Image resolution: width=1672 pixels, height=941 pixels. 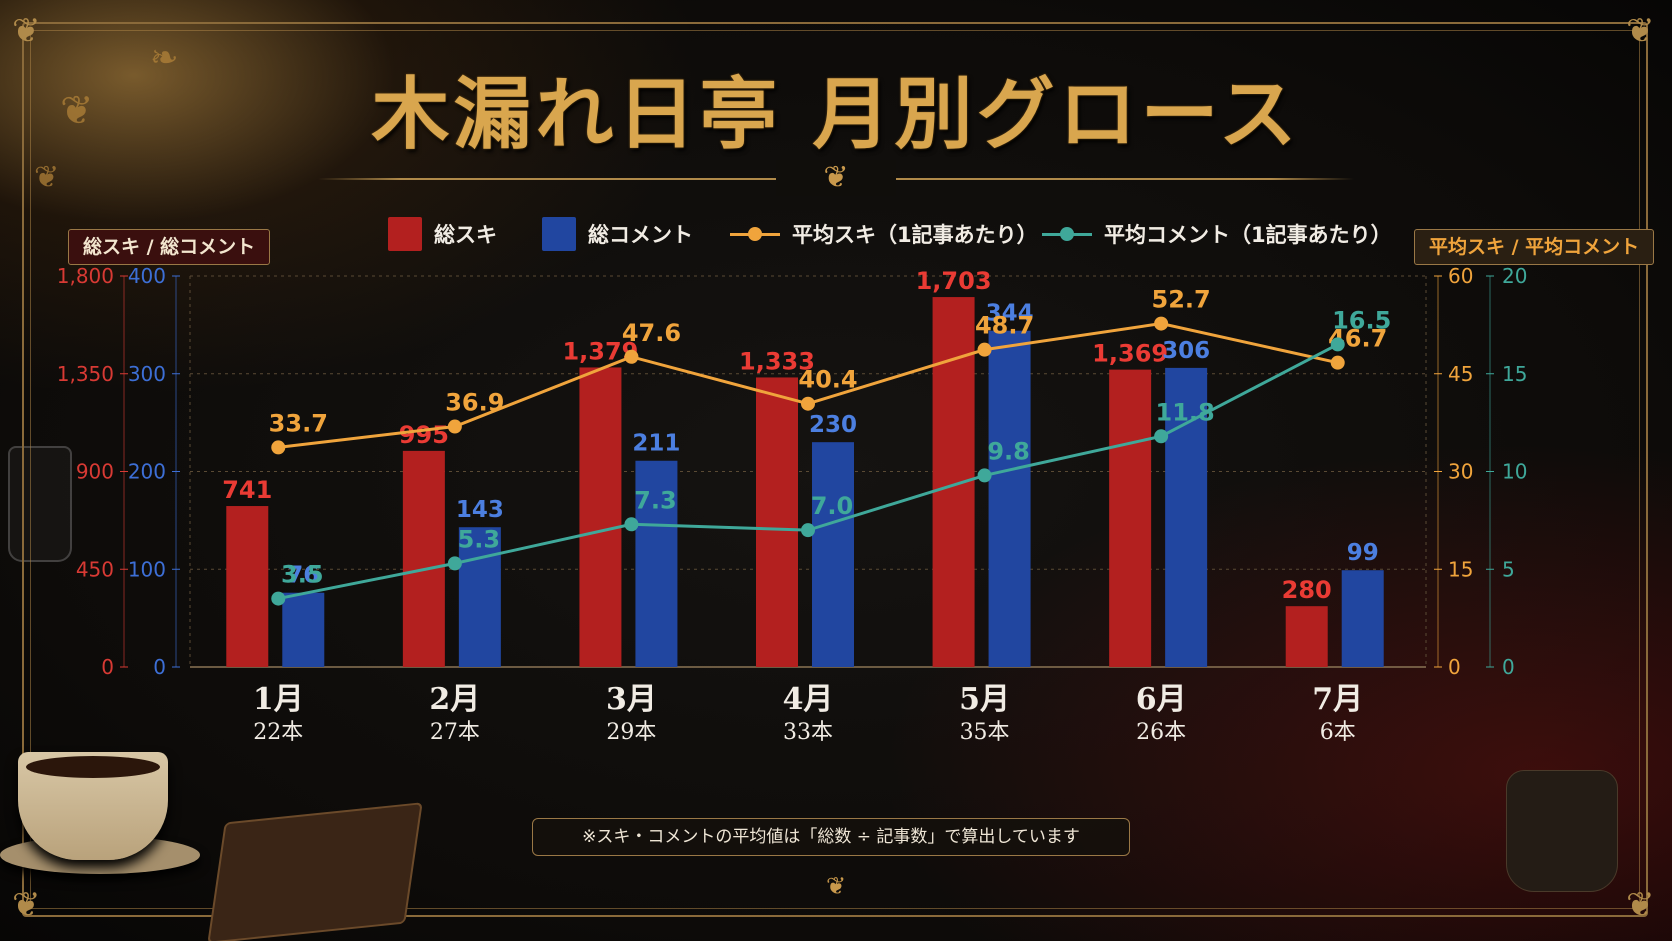 What do you see at coordinates (1161, 699) in the screenshot?
I see `x-tick-label: 6月` at bounding box center [1161, 699].